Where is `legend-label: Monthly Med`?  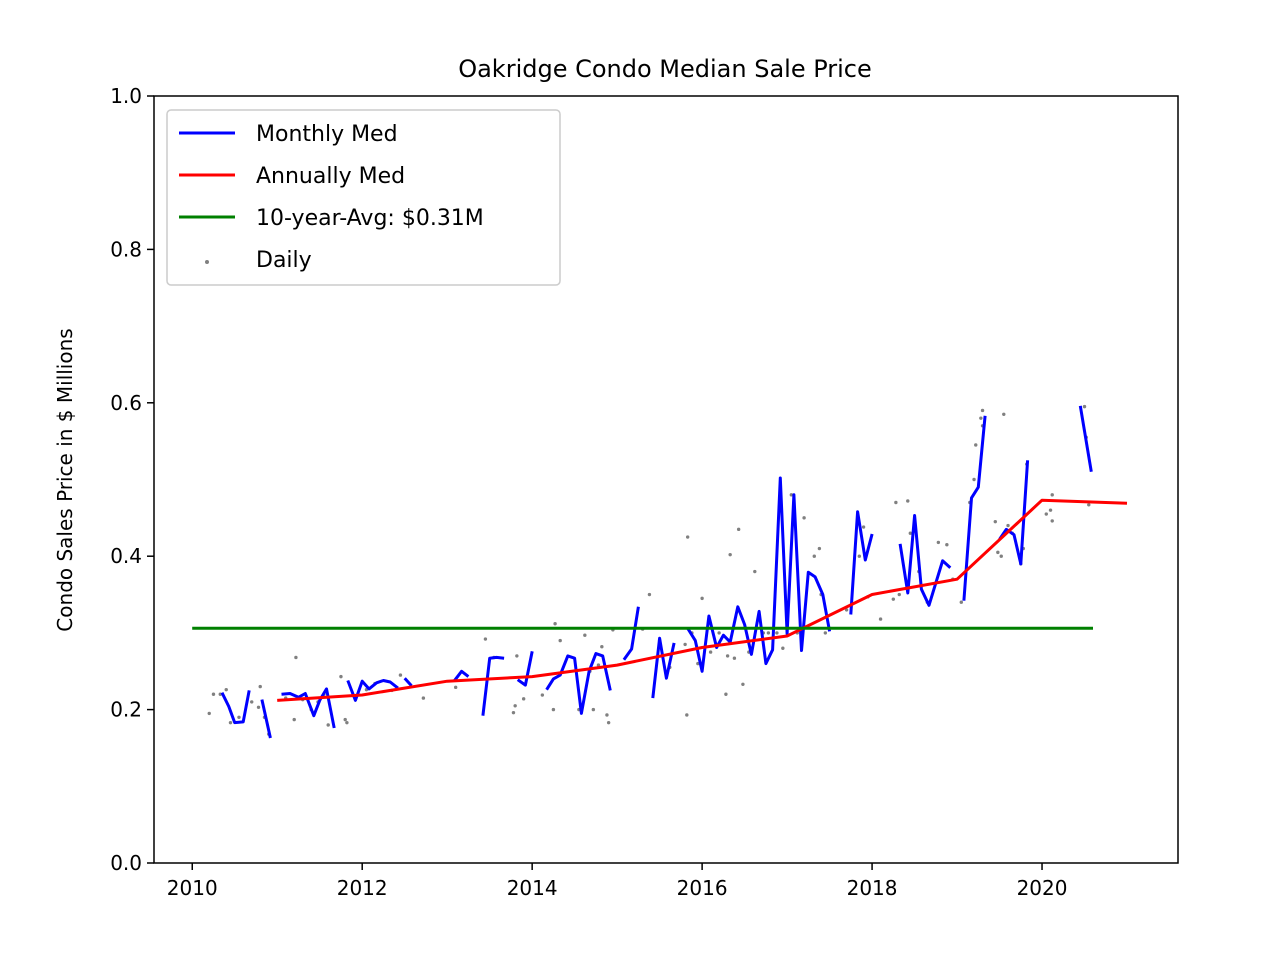 legend-label: Monthly Med is located at coordinates (327, 134).